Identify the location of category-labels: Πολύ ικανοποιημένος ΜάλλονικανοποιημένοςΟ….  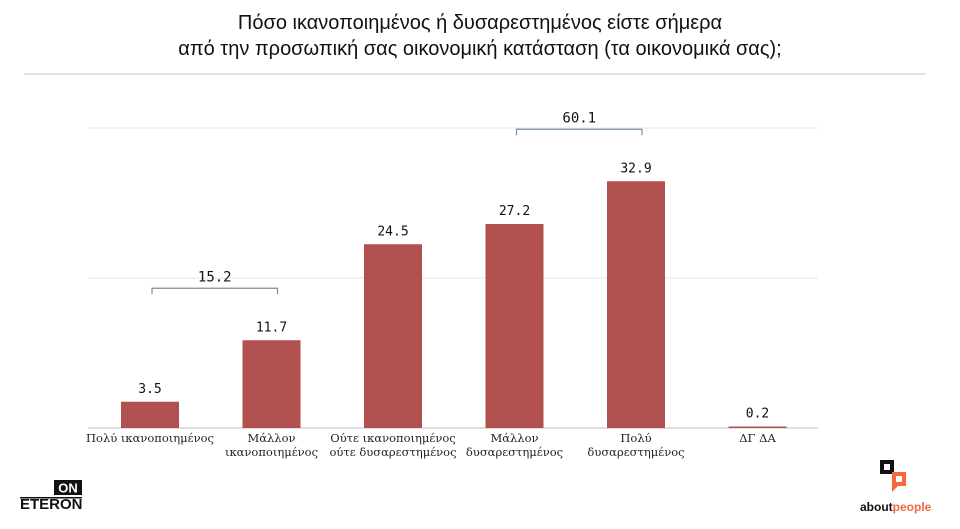
(431, 445).